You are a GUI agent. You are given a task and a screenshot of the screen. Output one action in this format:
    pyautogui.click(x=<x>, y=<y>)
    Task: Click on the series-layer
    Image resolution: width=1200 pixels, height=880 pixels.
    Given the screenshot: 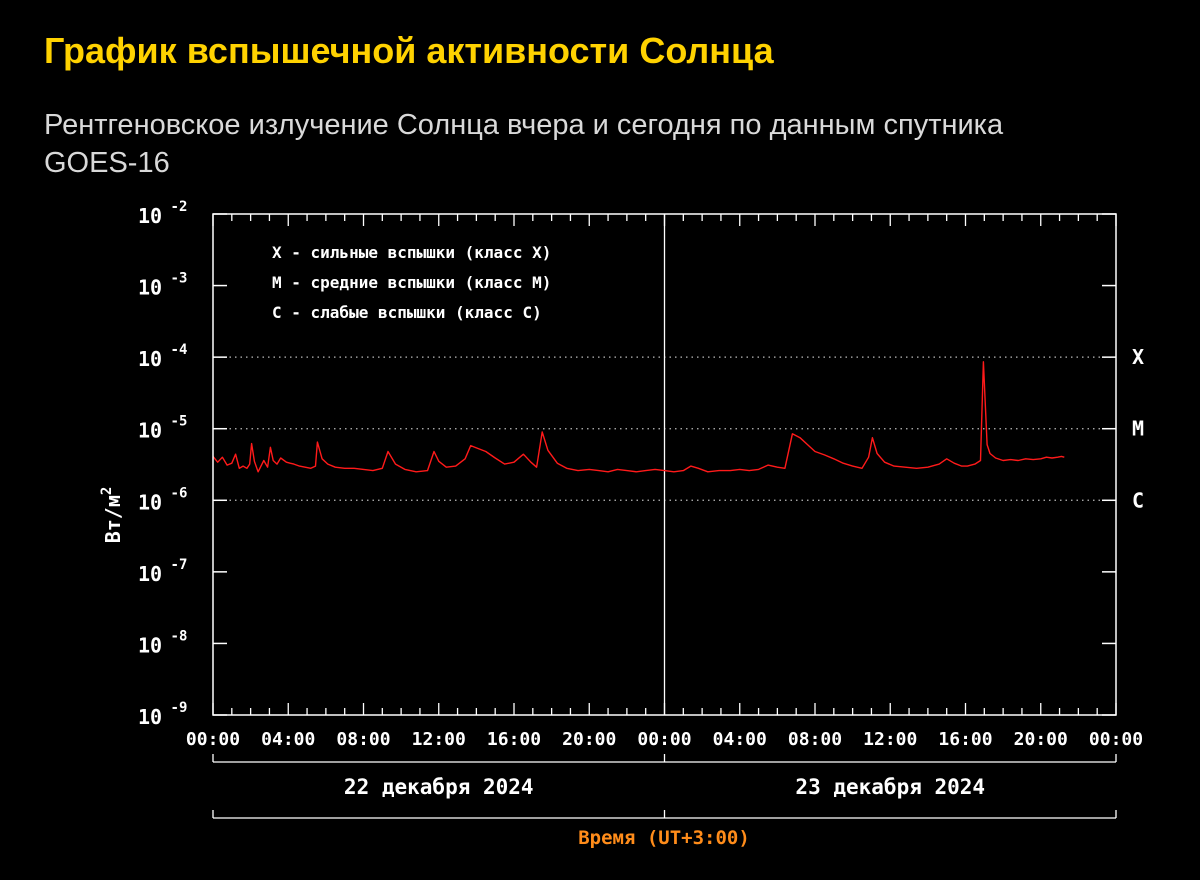 What is the action you would take?
    pyautogui.click(x=638, y=417)
    